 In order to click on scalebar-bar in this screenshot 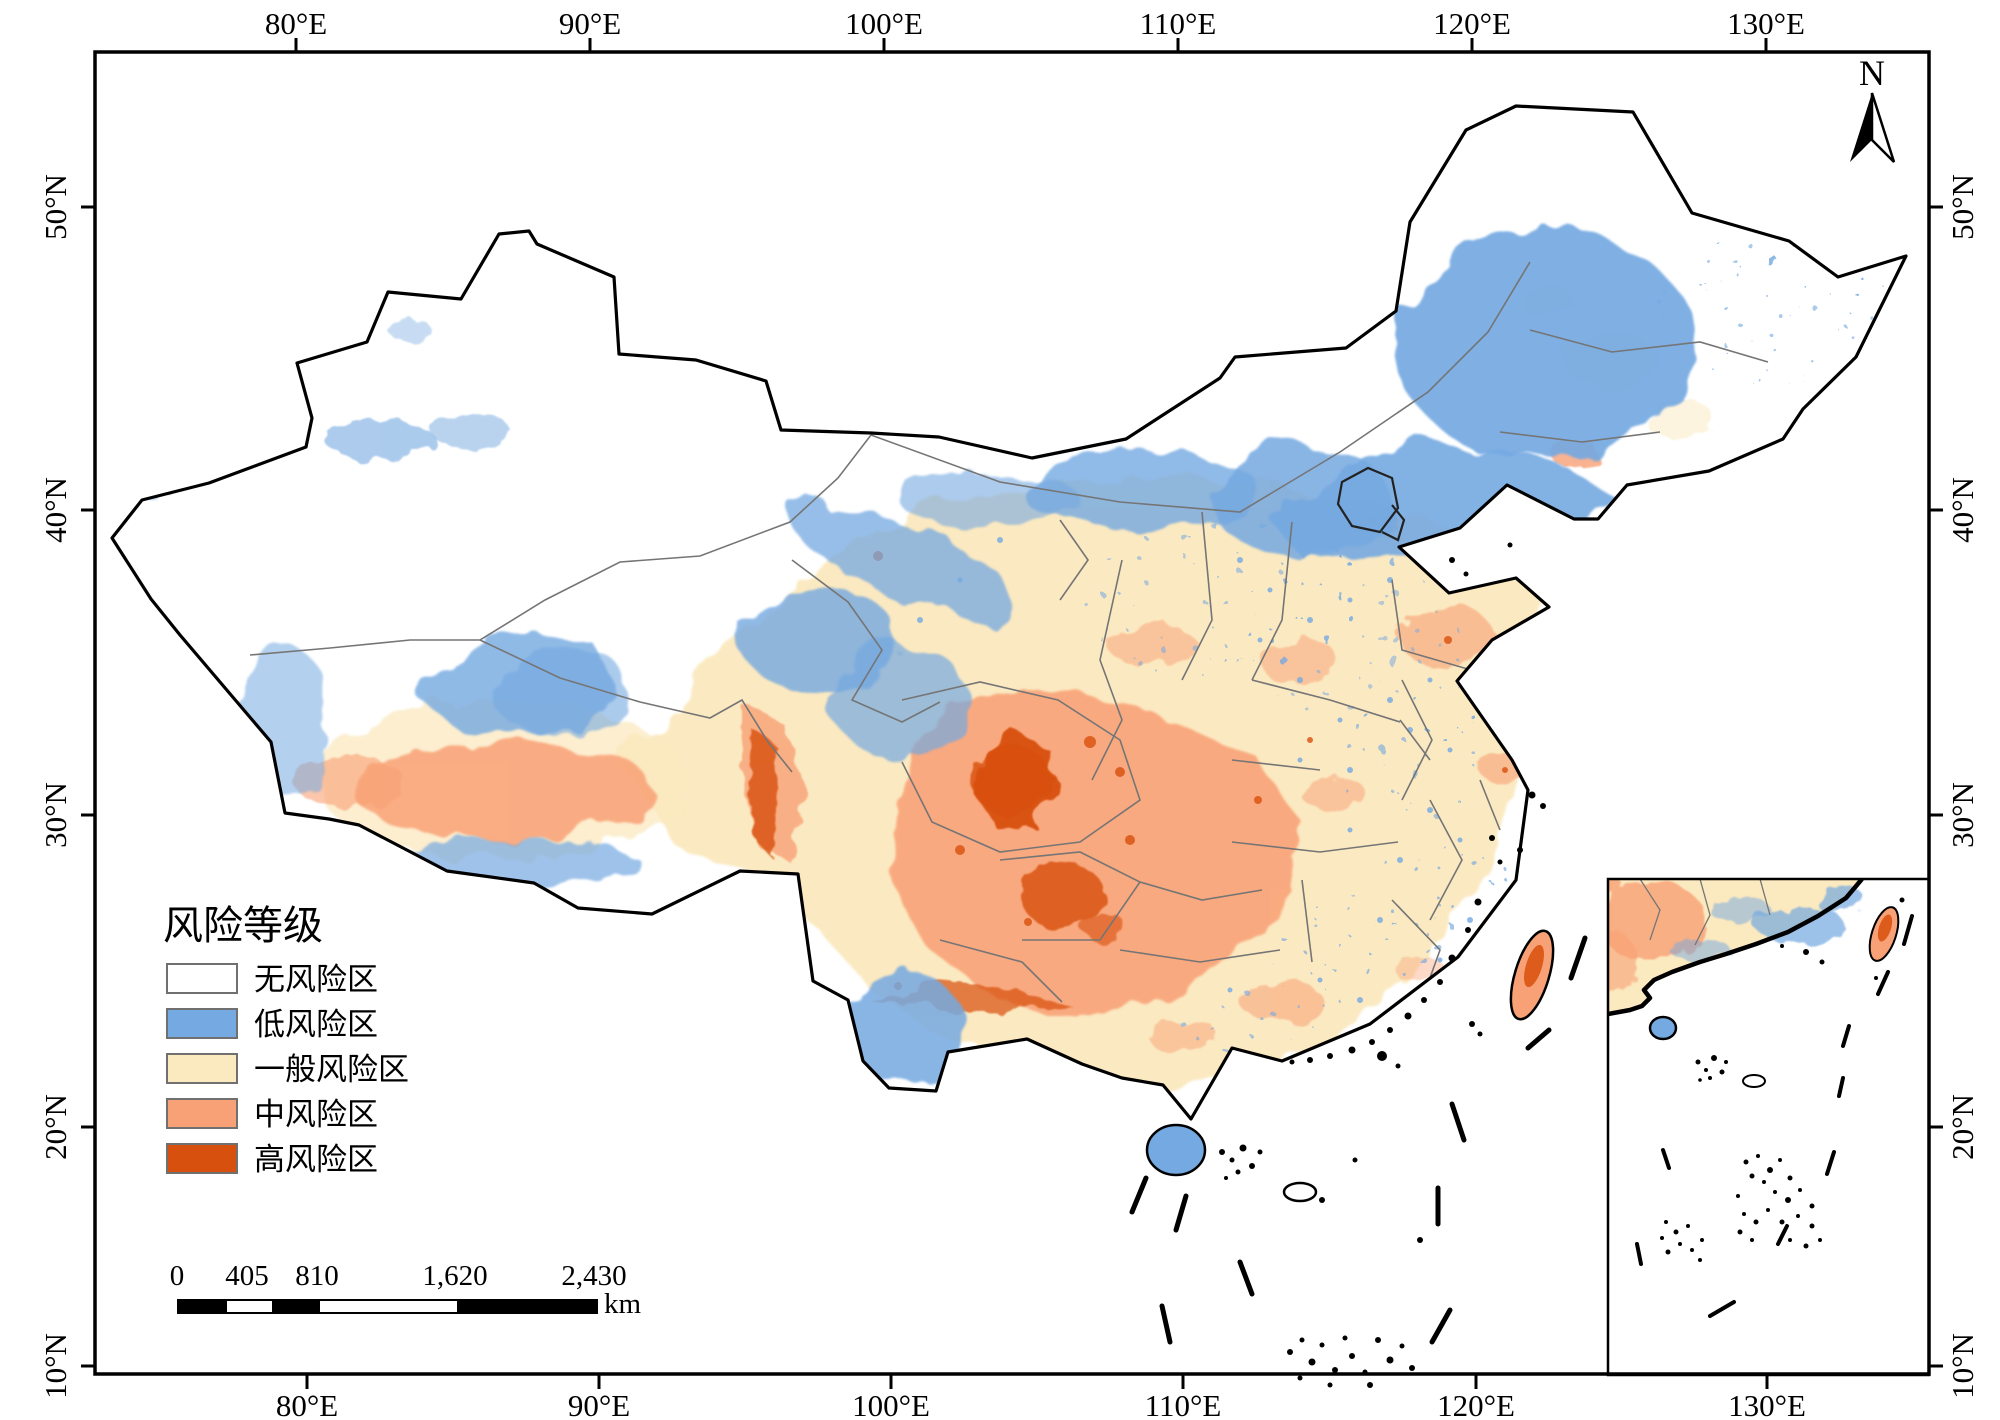, I will do `click(387, 1306)`.